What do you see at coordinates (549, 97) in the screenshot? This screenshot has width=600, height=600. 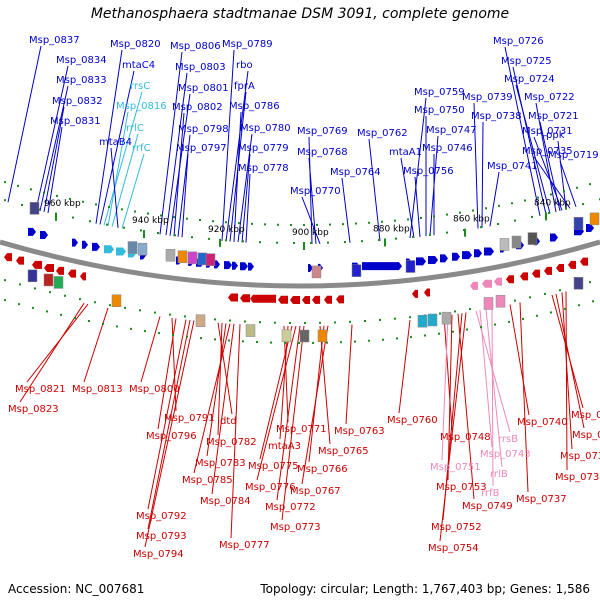 I see `forward-gene-label: Msp_0722` at bounding box center [549, 97].